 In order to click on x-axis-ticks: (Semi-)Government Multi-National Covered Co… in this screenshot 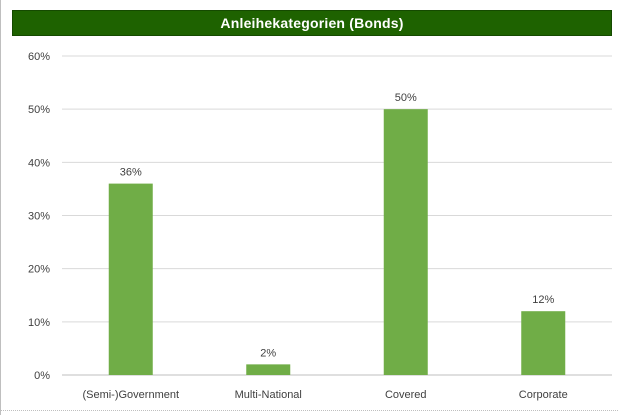, I will do `click(324, 395)`.